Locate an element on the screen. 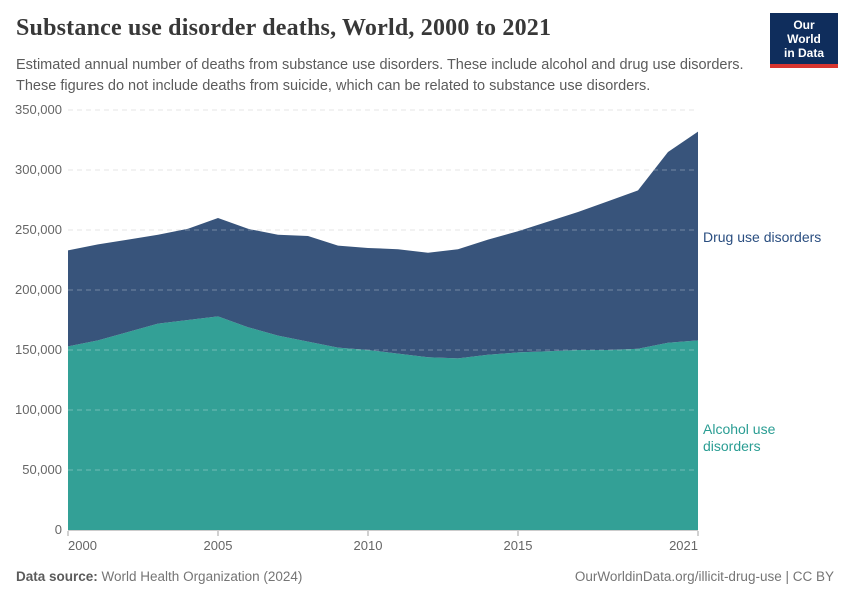 Image resolution: width=850 pixels, height=600 pixels. x-tick-label: 2005 is located at coordinates (218, 545).